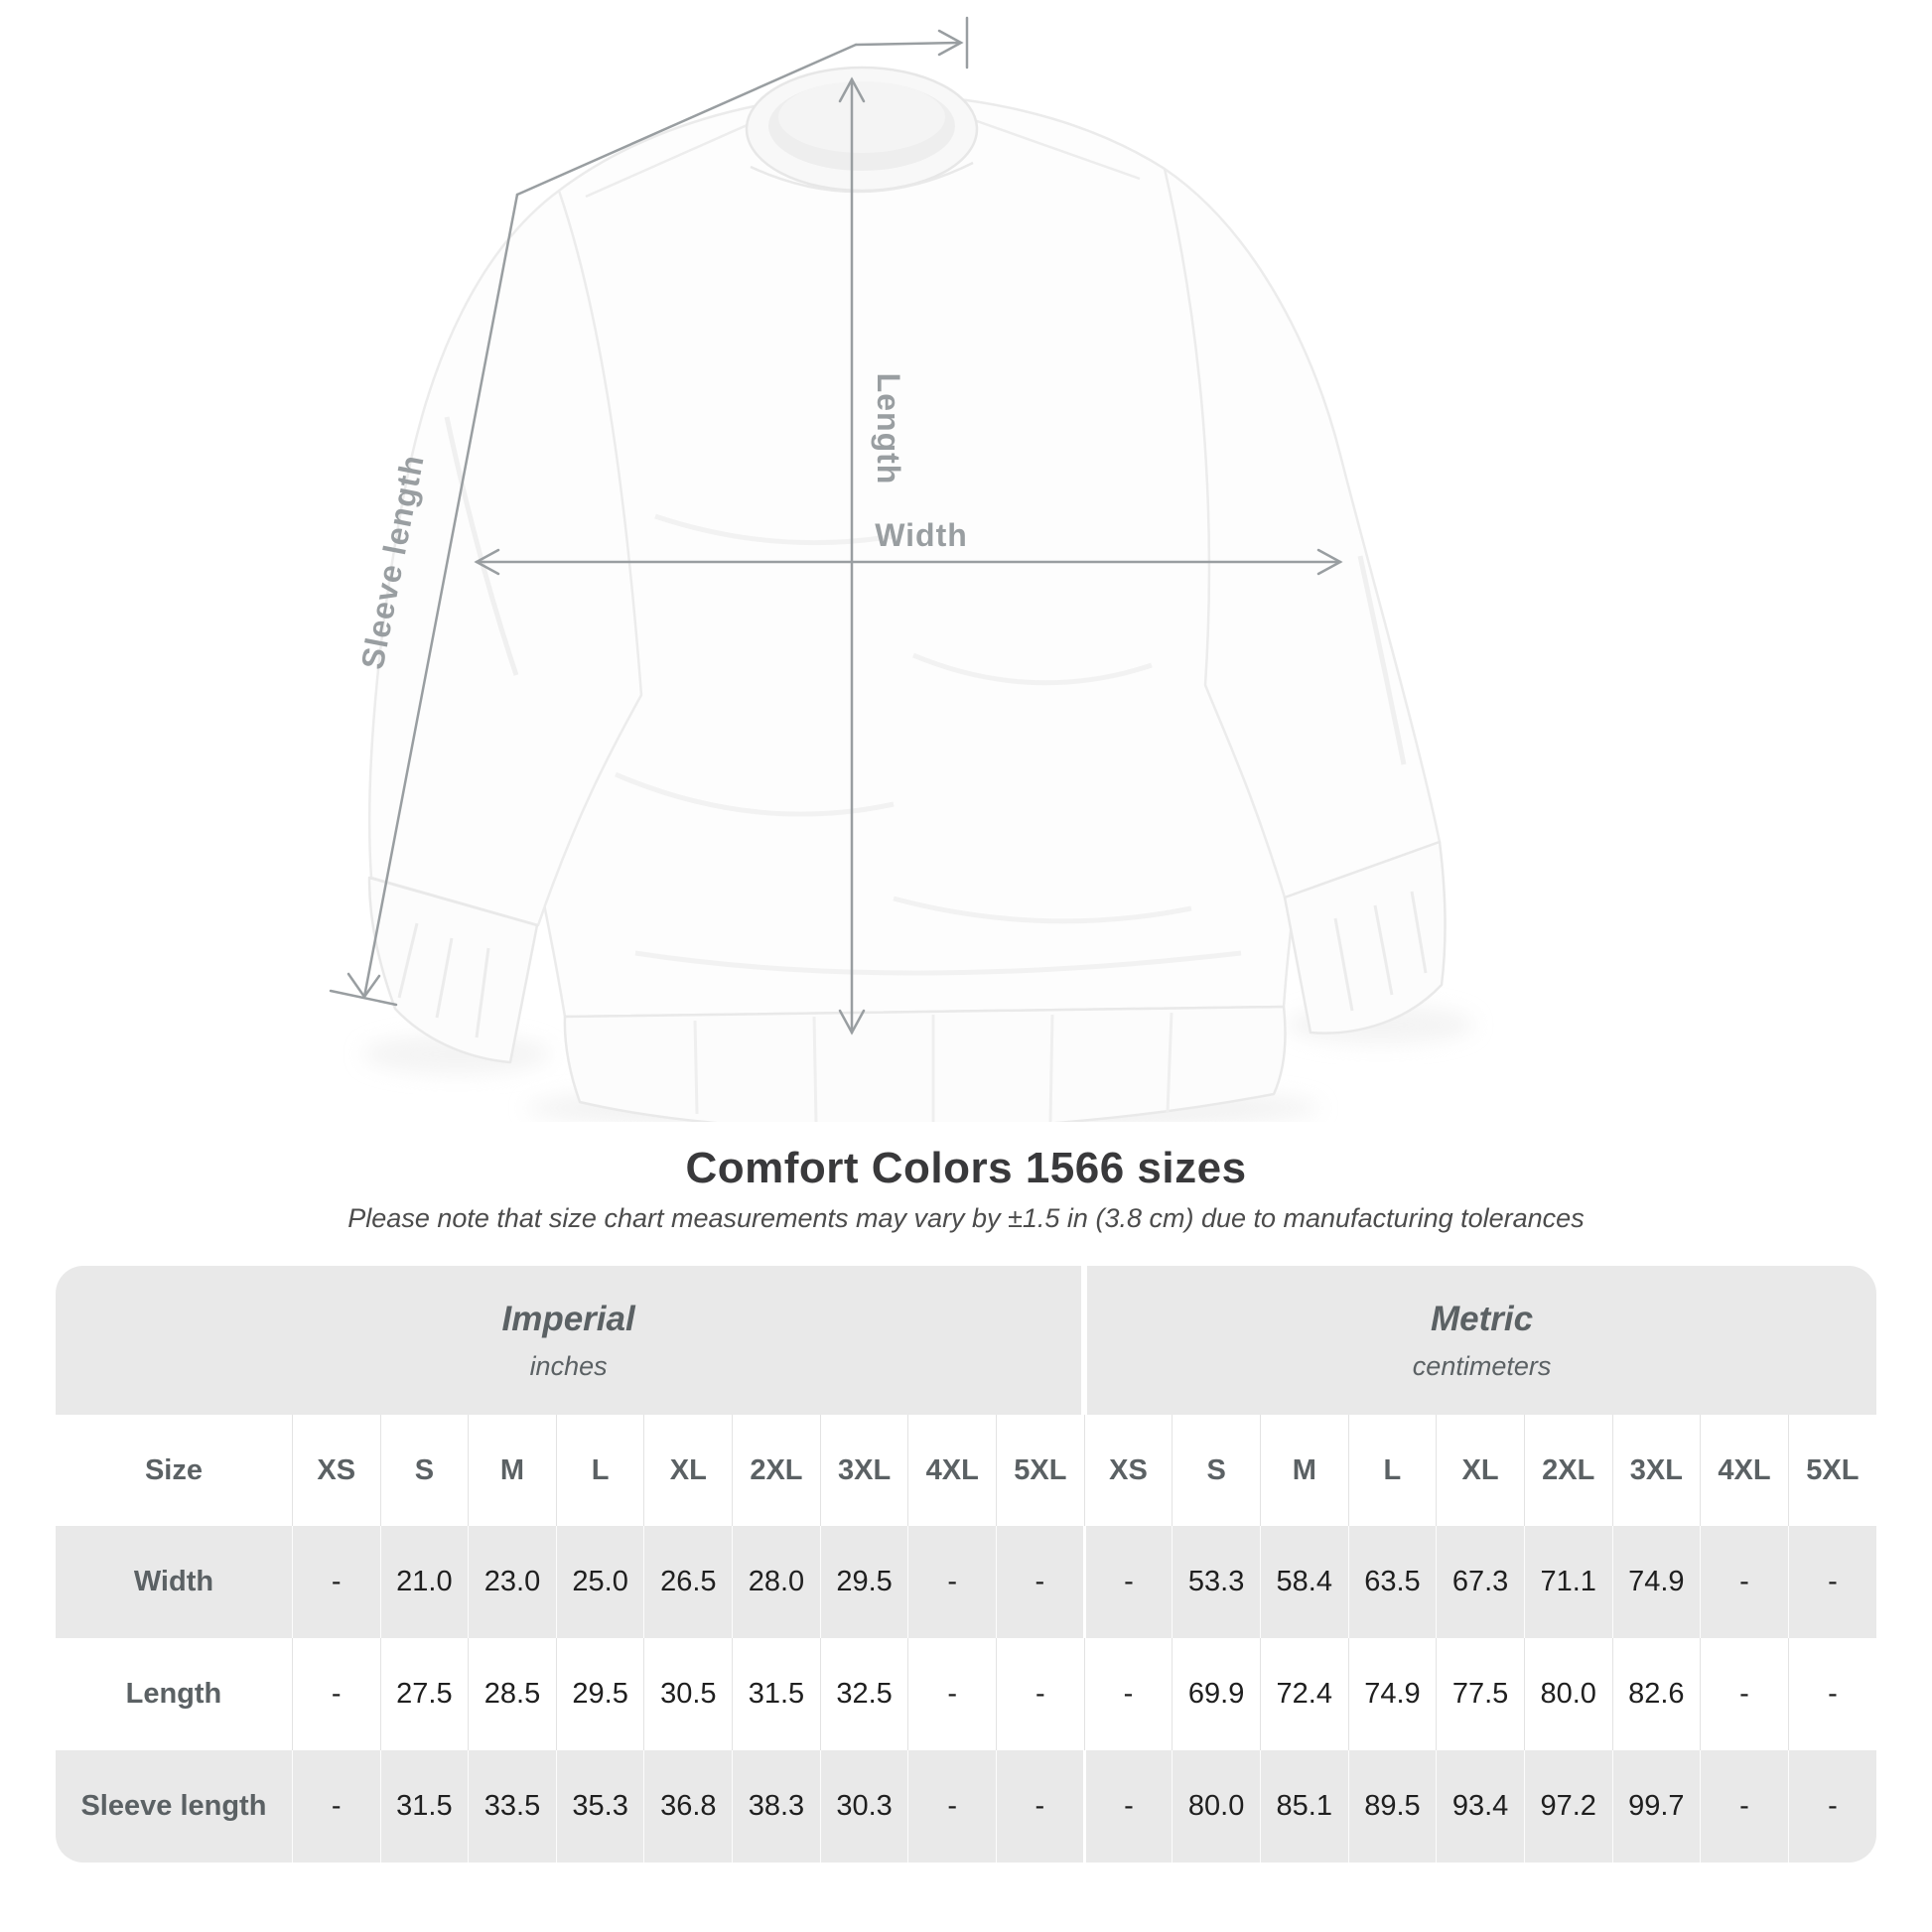 This screenshot has height=1932, width=1932. What do you see at coordinates (569, 1366) in the screenshot?
I see `imperial-group-sublabel: inches` at bounding box center [569, 1366].